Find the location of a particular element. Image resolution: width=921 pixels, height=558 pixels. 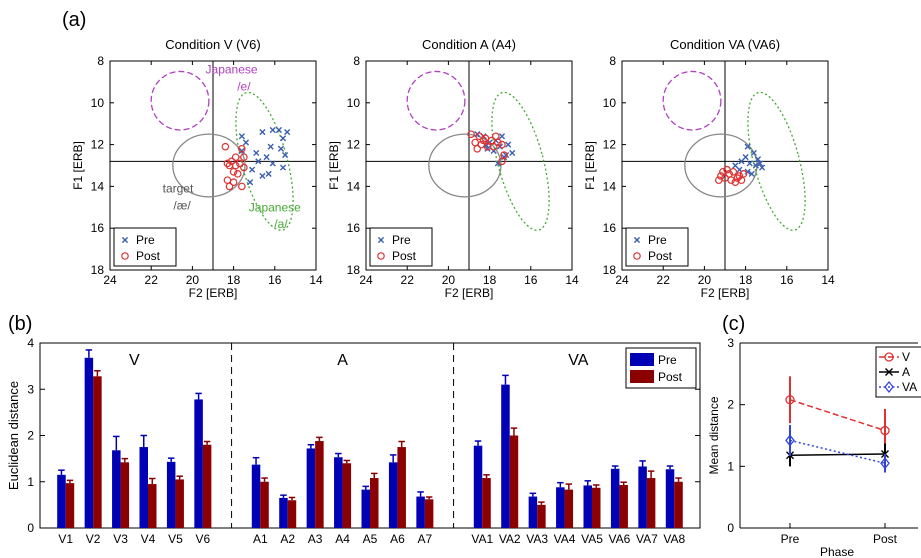

y-tick-label: 0 is located at coordinates (730, 528).